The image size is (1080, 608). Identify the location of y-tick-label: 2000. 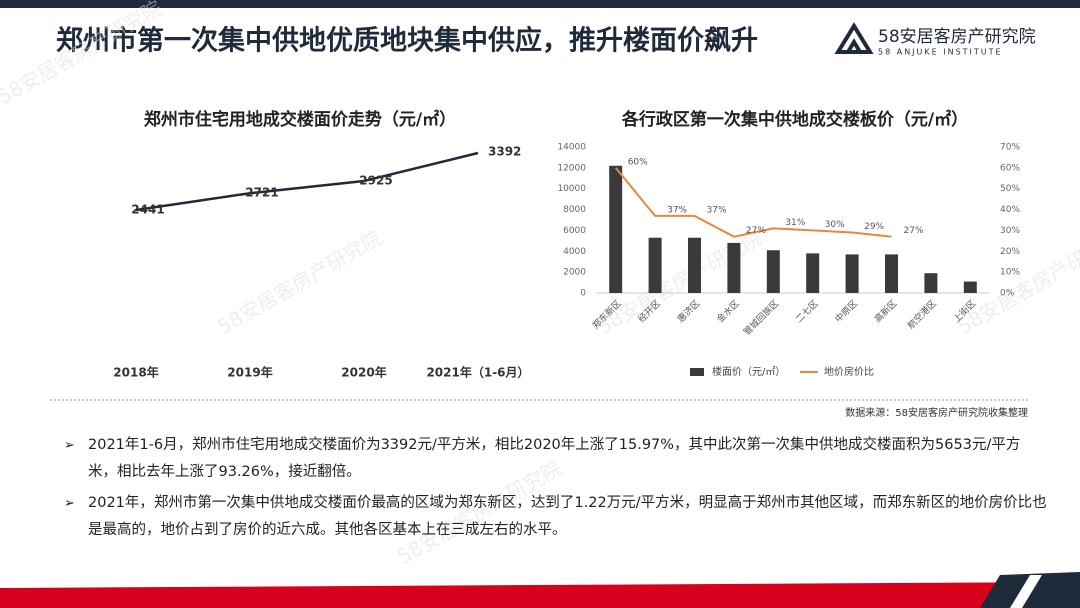
(574, 273).